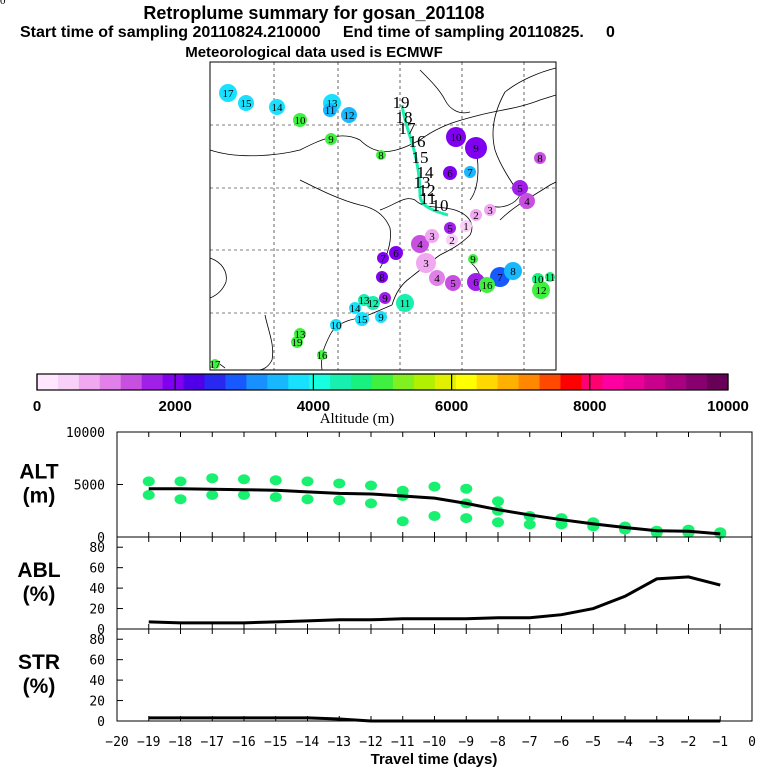 Image resolution: width=768 pixels, height=768 pixels. I want to click on trajectory-path, so click(424, 160).